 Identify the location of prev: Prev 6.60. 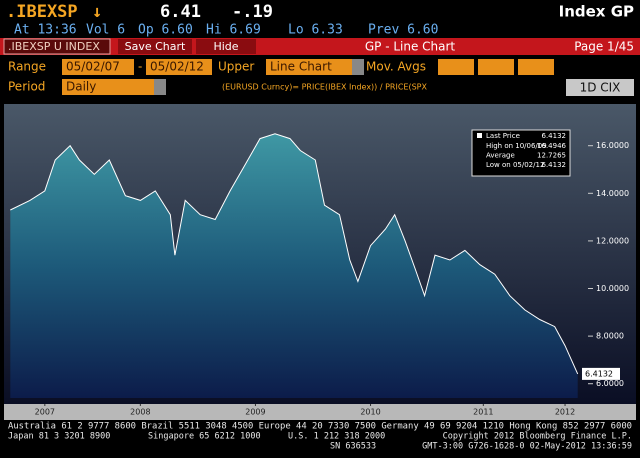
(403, 30).